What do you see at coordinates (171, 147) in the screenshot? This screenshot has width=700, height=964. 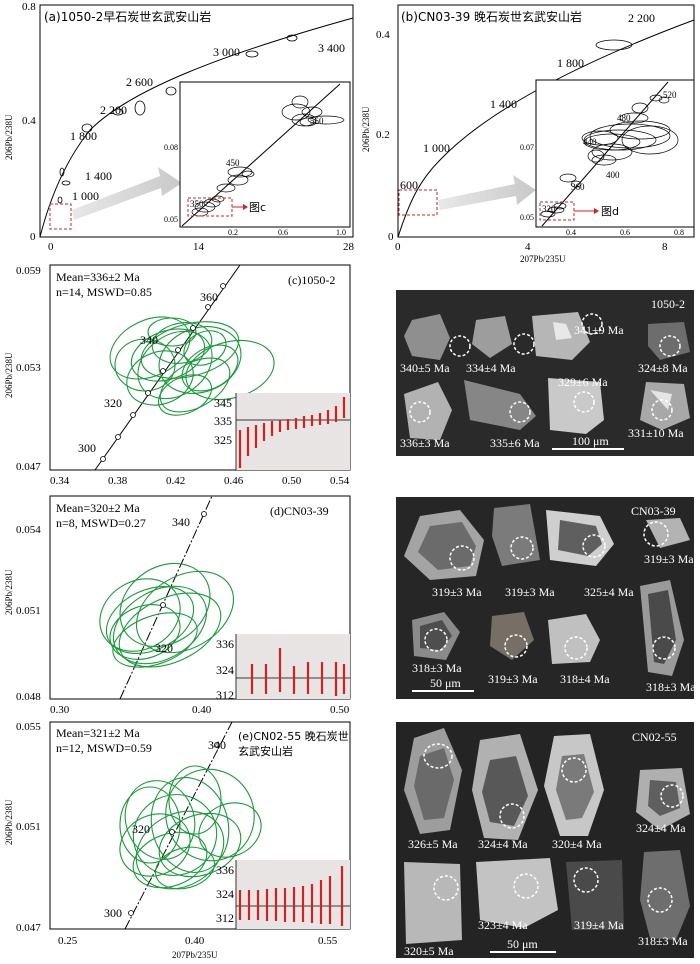 I see `inset-y-tick: 0.08` at bounding box center [171, 147].